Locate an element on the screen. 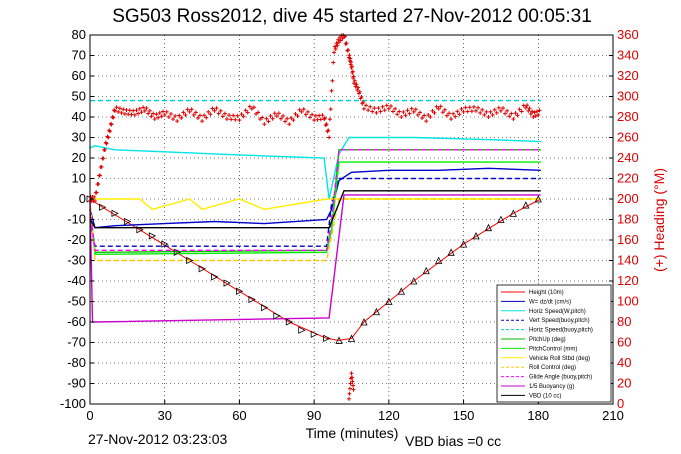  y-tick-label: -20 is located at coordinates (76, 239).